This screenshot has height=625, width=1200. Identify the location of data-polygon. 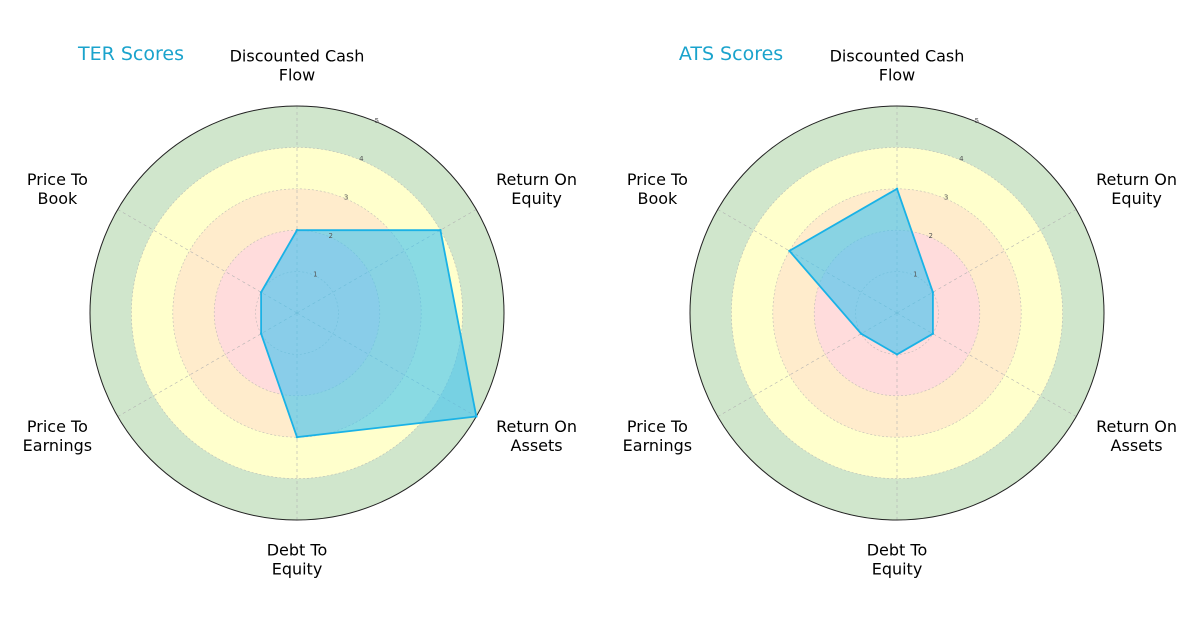
(369, 334).